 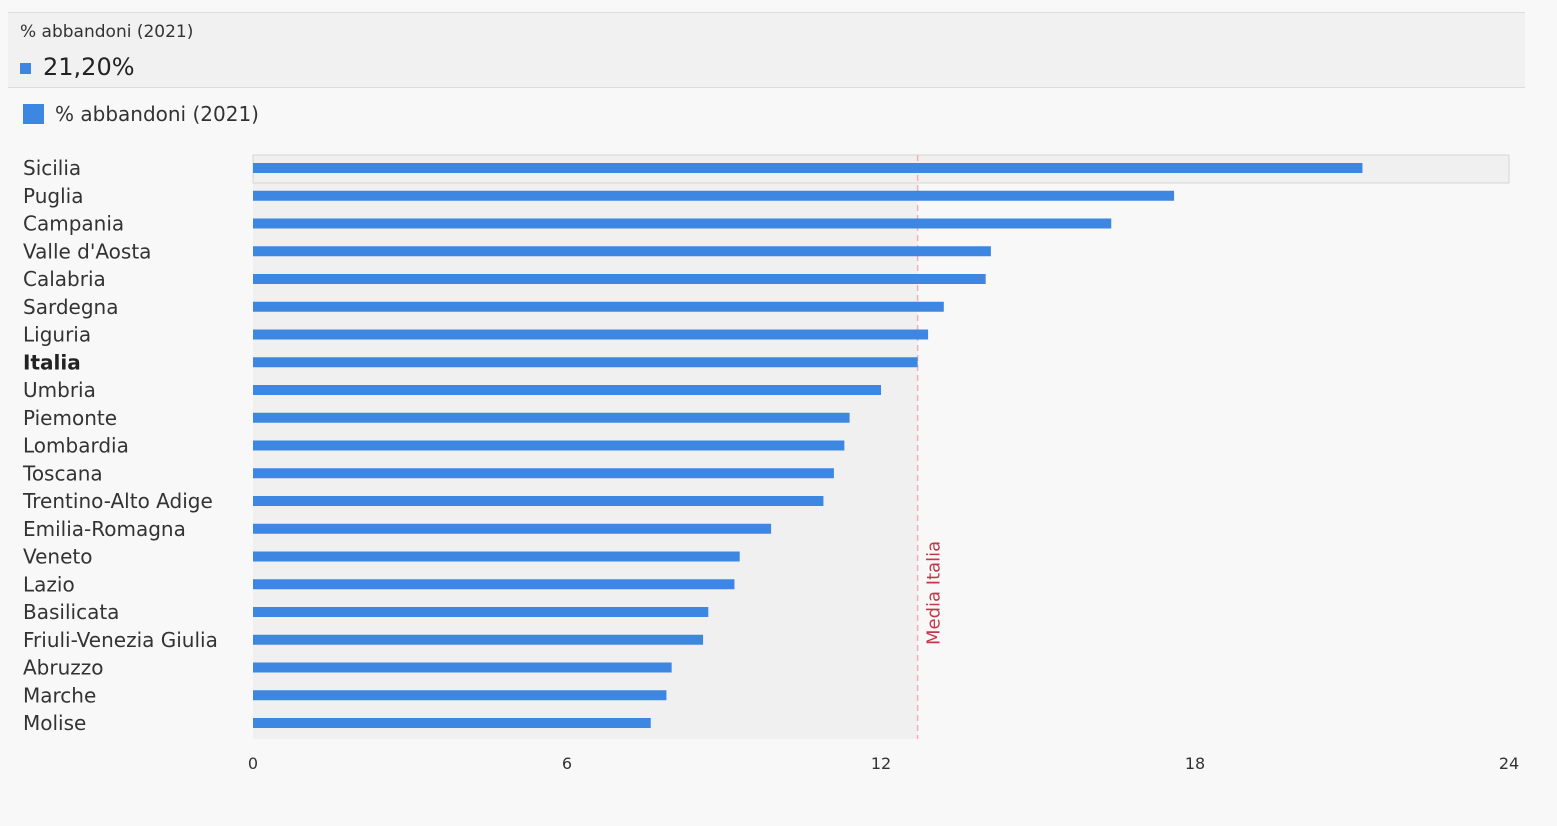 What do you see at coordinates (104, 529) in the screenshot?
I see `category-label: Emilia-Romagna` at bounding box center [104, 529].